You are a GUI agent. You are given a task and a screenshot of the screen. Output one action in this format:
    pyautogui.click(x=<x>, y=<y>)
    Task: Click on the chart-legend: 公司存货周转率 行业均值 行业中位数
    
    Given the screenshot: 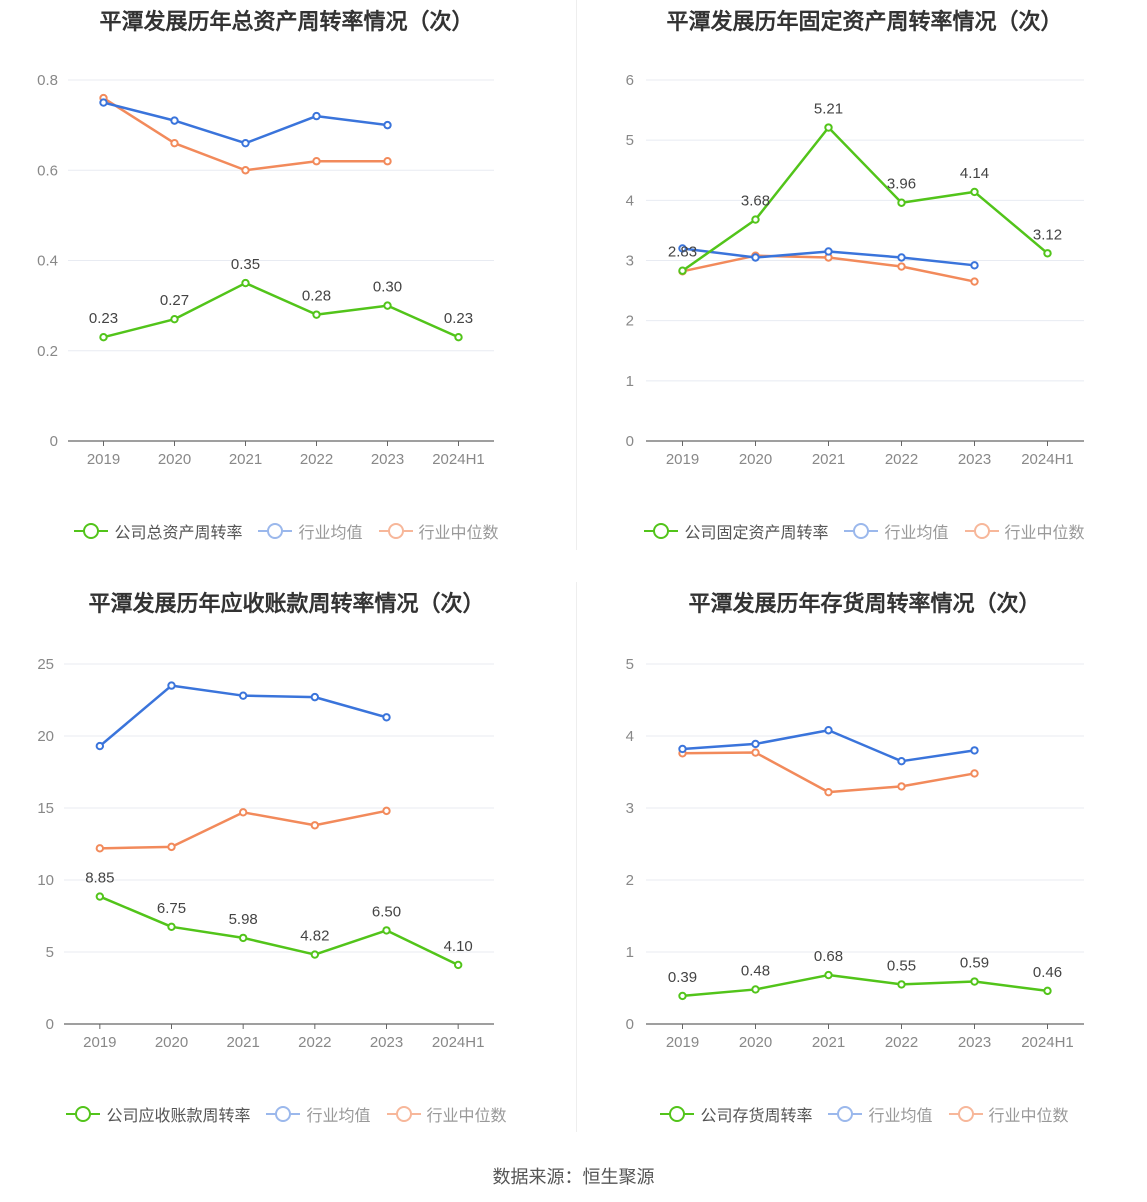 What is the action you would take?
    pyautogui.click(x=862, y=1114)
    